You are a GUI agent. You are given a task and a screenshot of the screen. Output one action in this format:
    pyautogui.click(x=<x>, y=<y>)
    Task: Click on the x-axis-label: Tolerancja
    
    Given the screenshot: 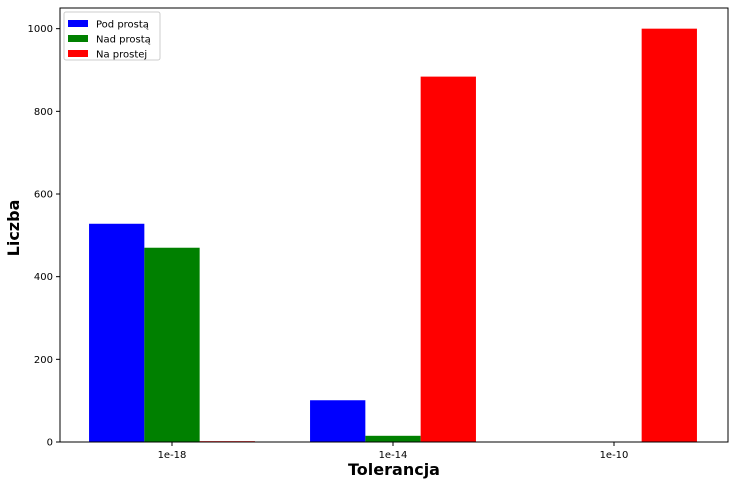 What is the action you would take?
    pyautogui.click(x=394, y=469)
    